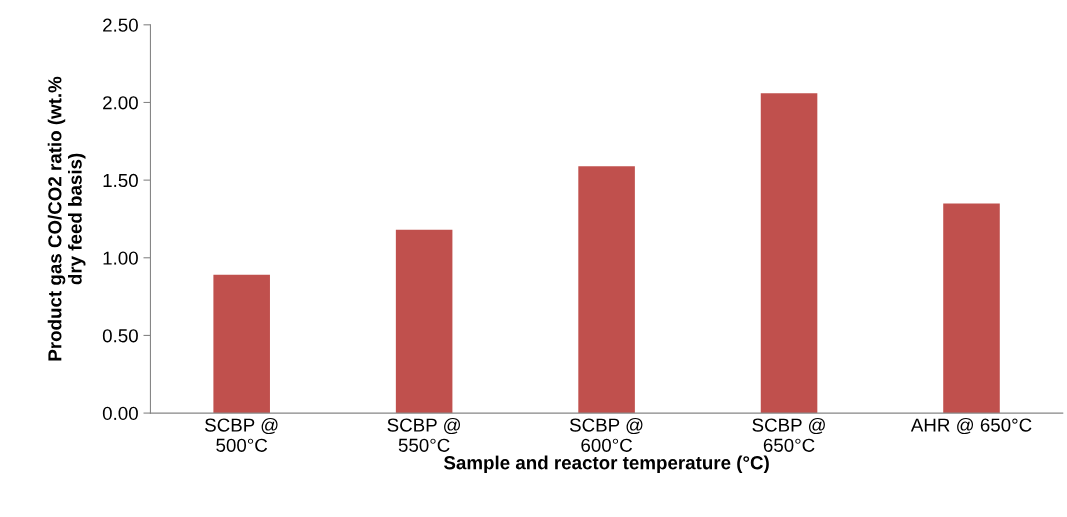 This screenshot has height=517, width=1067. Describe the element at coordinates (606, 434) in the screenshot. I see `x-tick-label: SCBP @ 600°C` at that location.